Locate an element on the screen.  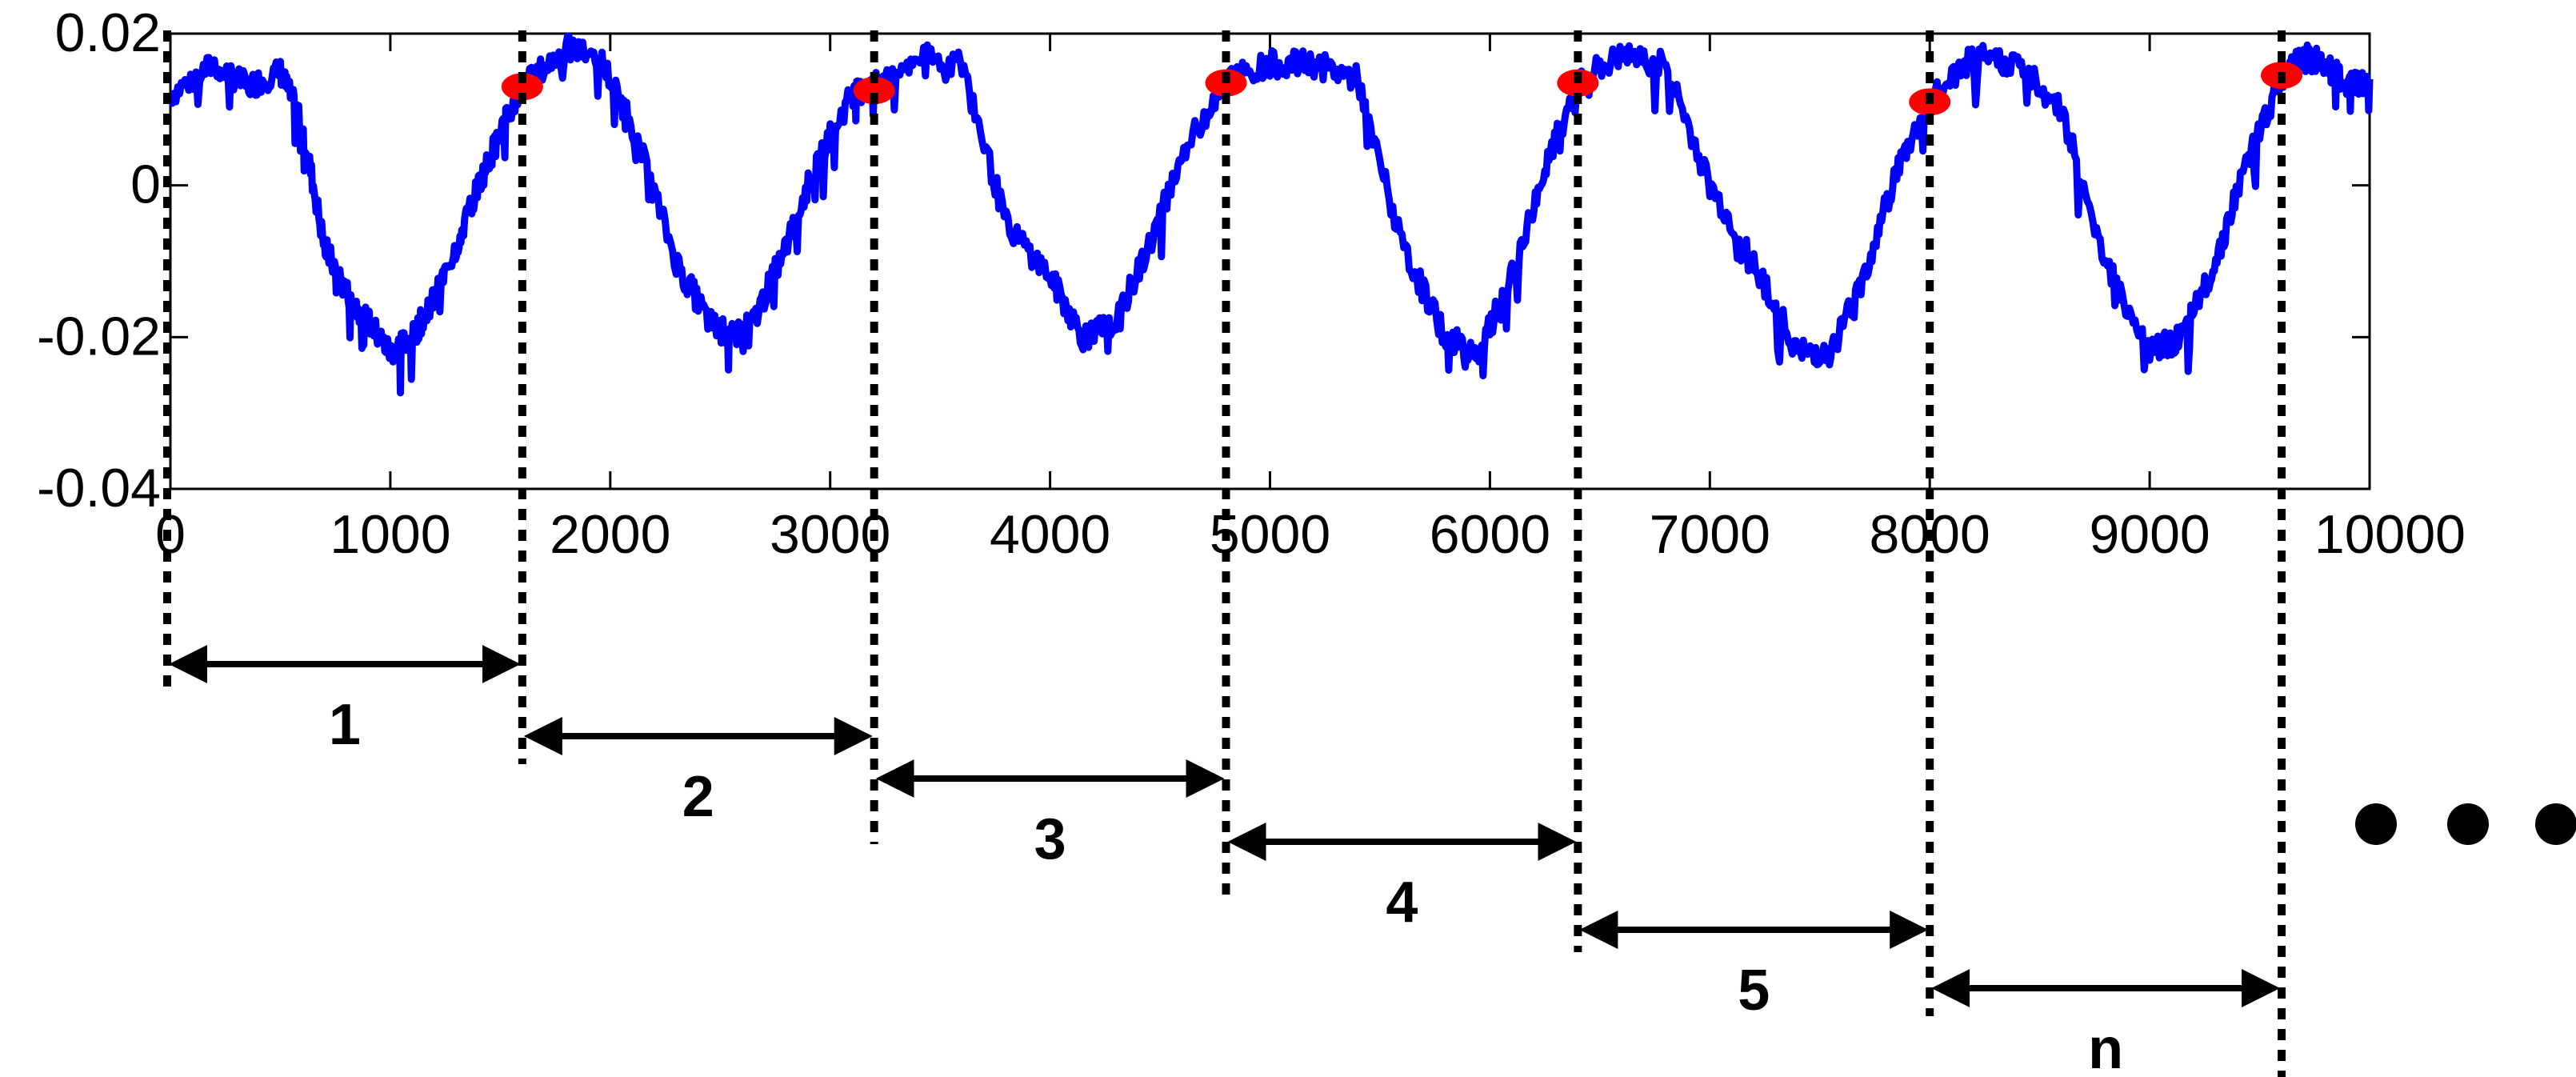
segment-label: 5 is located at coordinates (1754, 991).